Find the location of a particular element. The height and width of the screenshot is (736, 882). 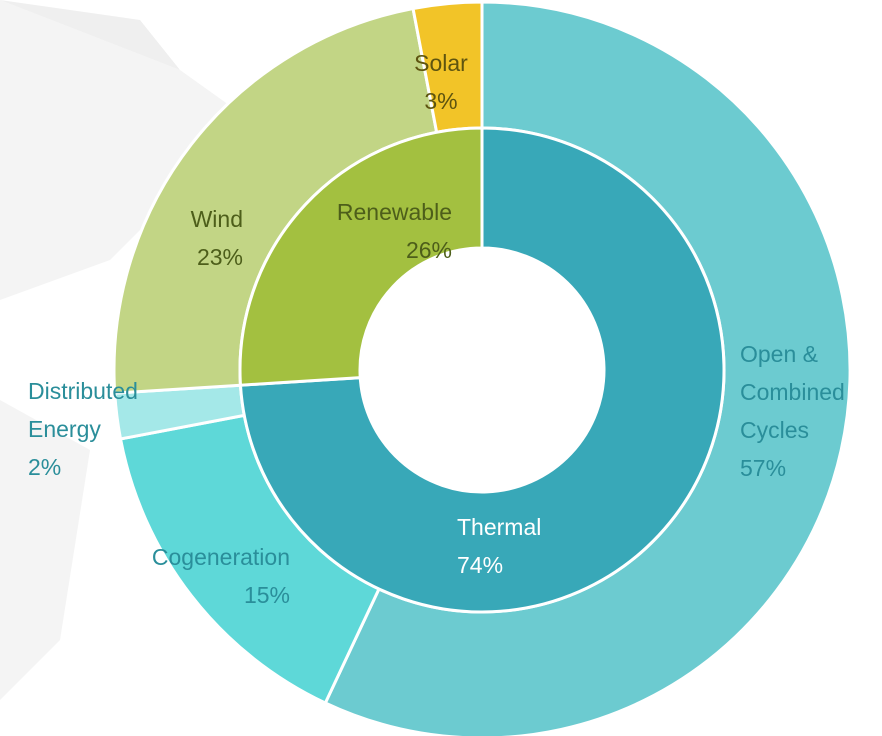

category-label: Open & Combined Cycles is located at coordinates (792, 392).